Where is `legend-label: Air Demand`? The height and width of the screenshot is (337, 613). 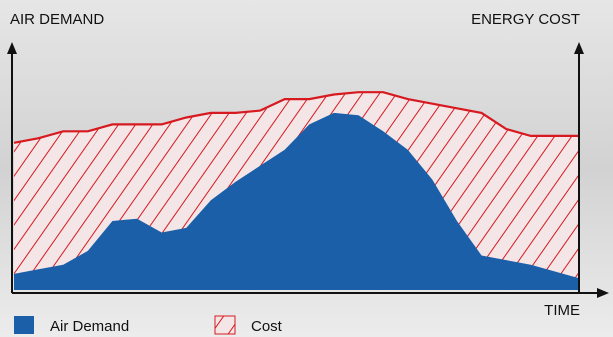 legend-label: Air Demand is located at coordinates (89, 326).